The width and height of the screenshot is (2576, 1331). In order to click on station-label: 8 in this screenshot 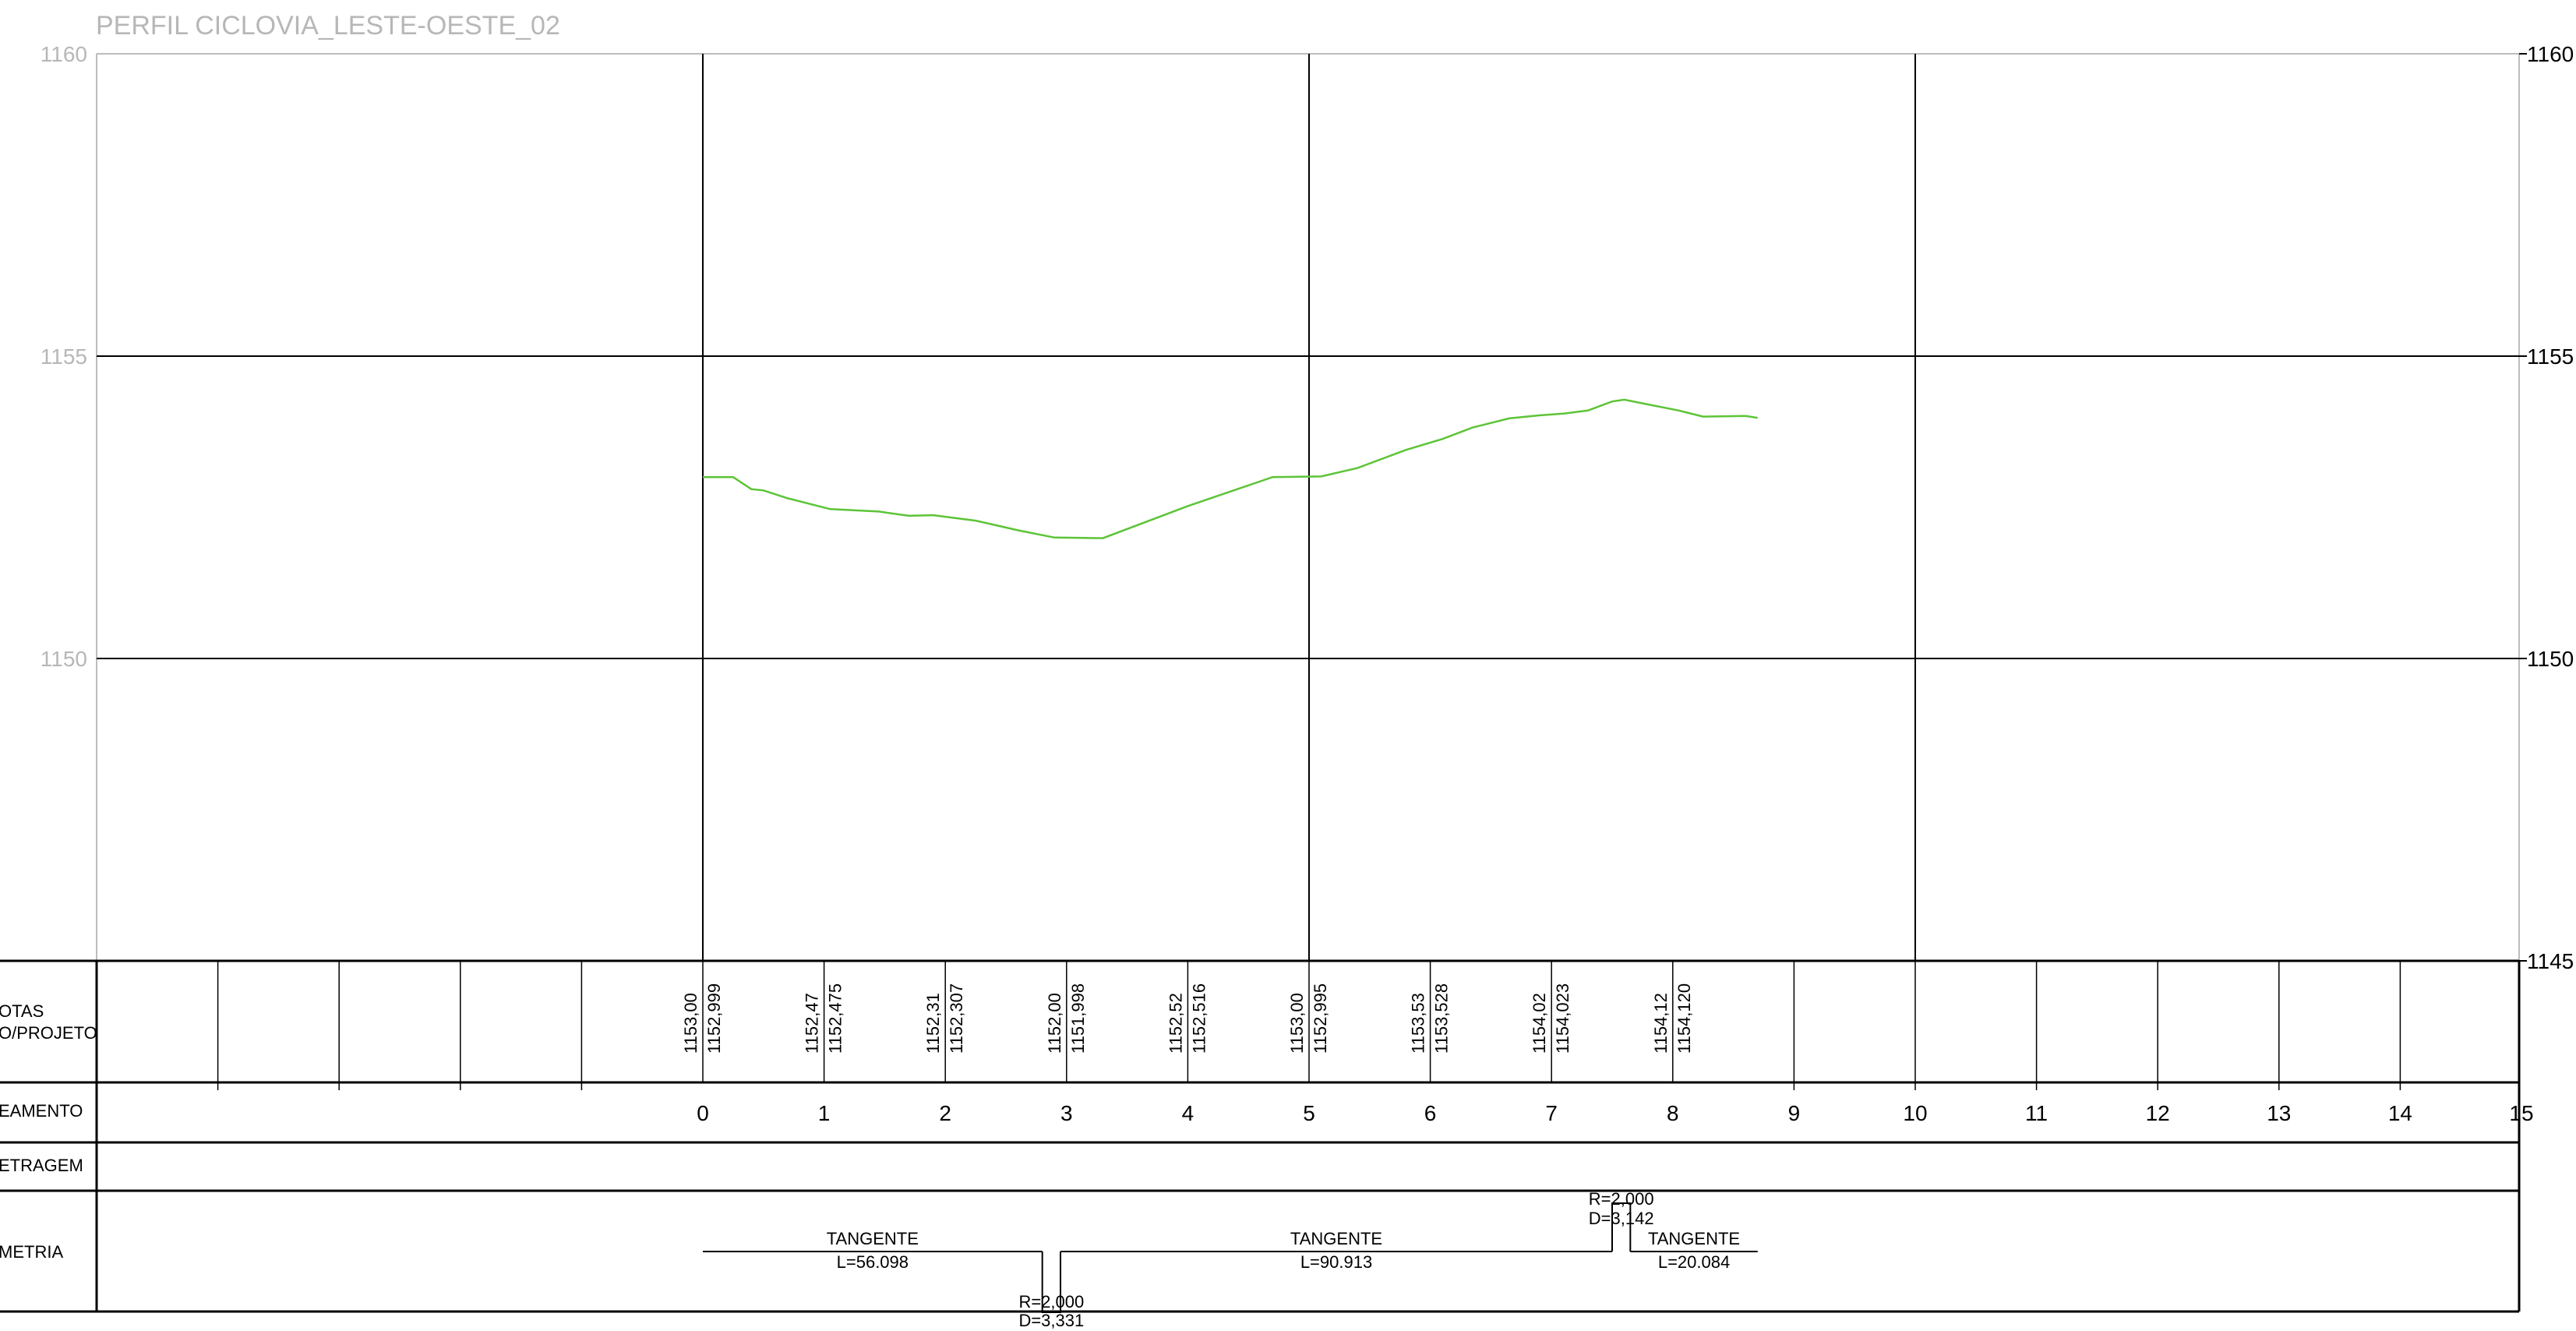, I will do `click(1673, 1113)`.